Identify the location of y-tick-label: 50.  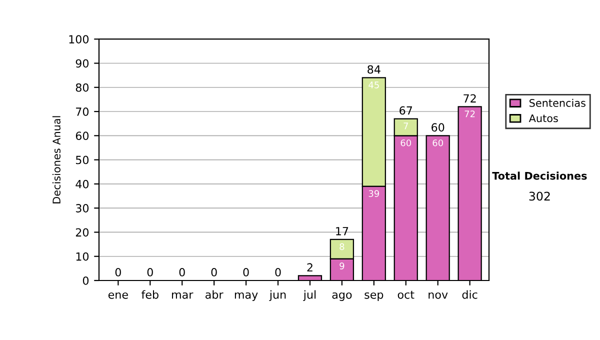
(82, 160).